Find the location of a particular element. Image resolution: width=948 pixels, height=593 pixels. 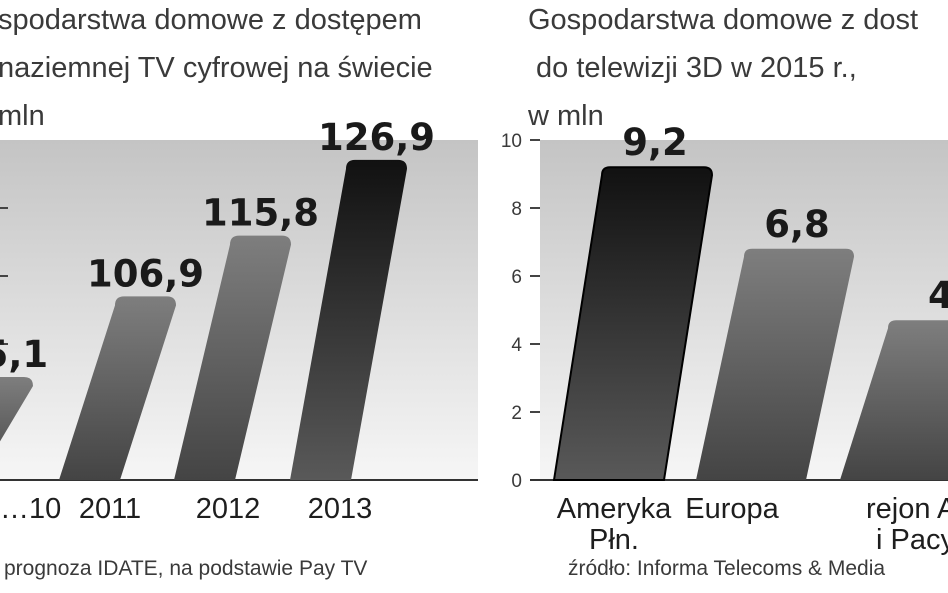

category-label-0: …10 is located at coordinates (30, 509).